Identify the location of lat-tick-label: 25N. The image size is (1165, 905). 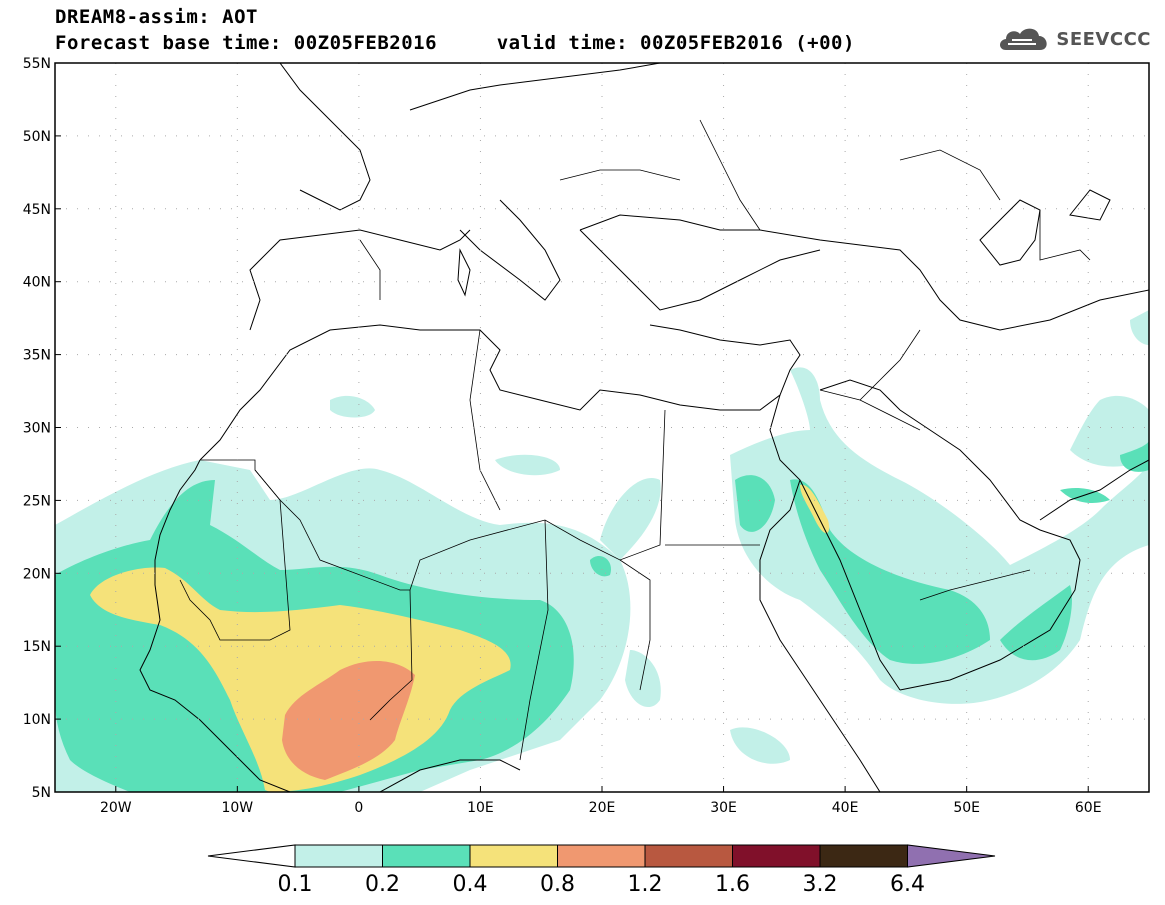
(37, 501).